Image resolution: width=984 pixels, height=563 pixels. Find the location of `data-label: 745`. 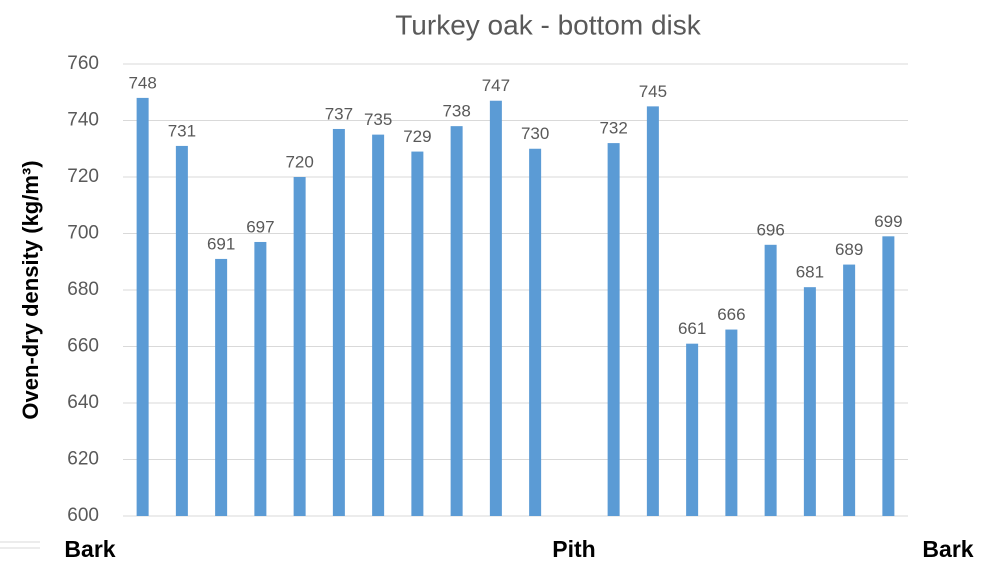

data-label: 745 is located at coordinates (653, 91).